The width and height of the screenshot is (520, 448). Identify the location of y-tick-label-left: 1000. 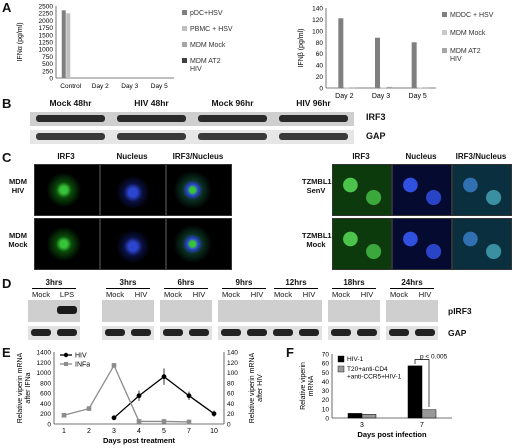
(44, 373).